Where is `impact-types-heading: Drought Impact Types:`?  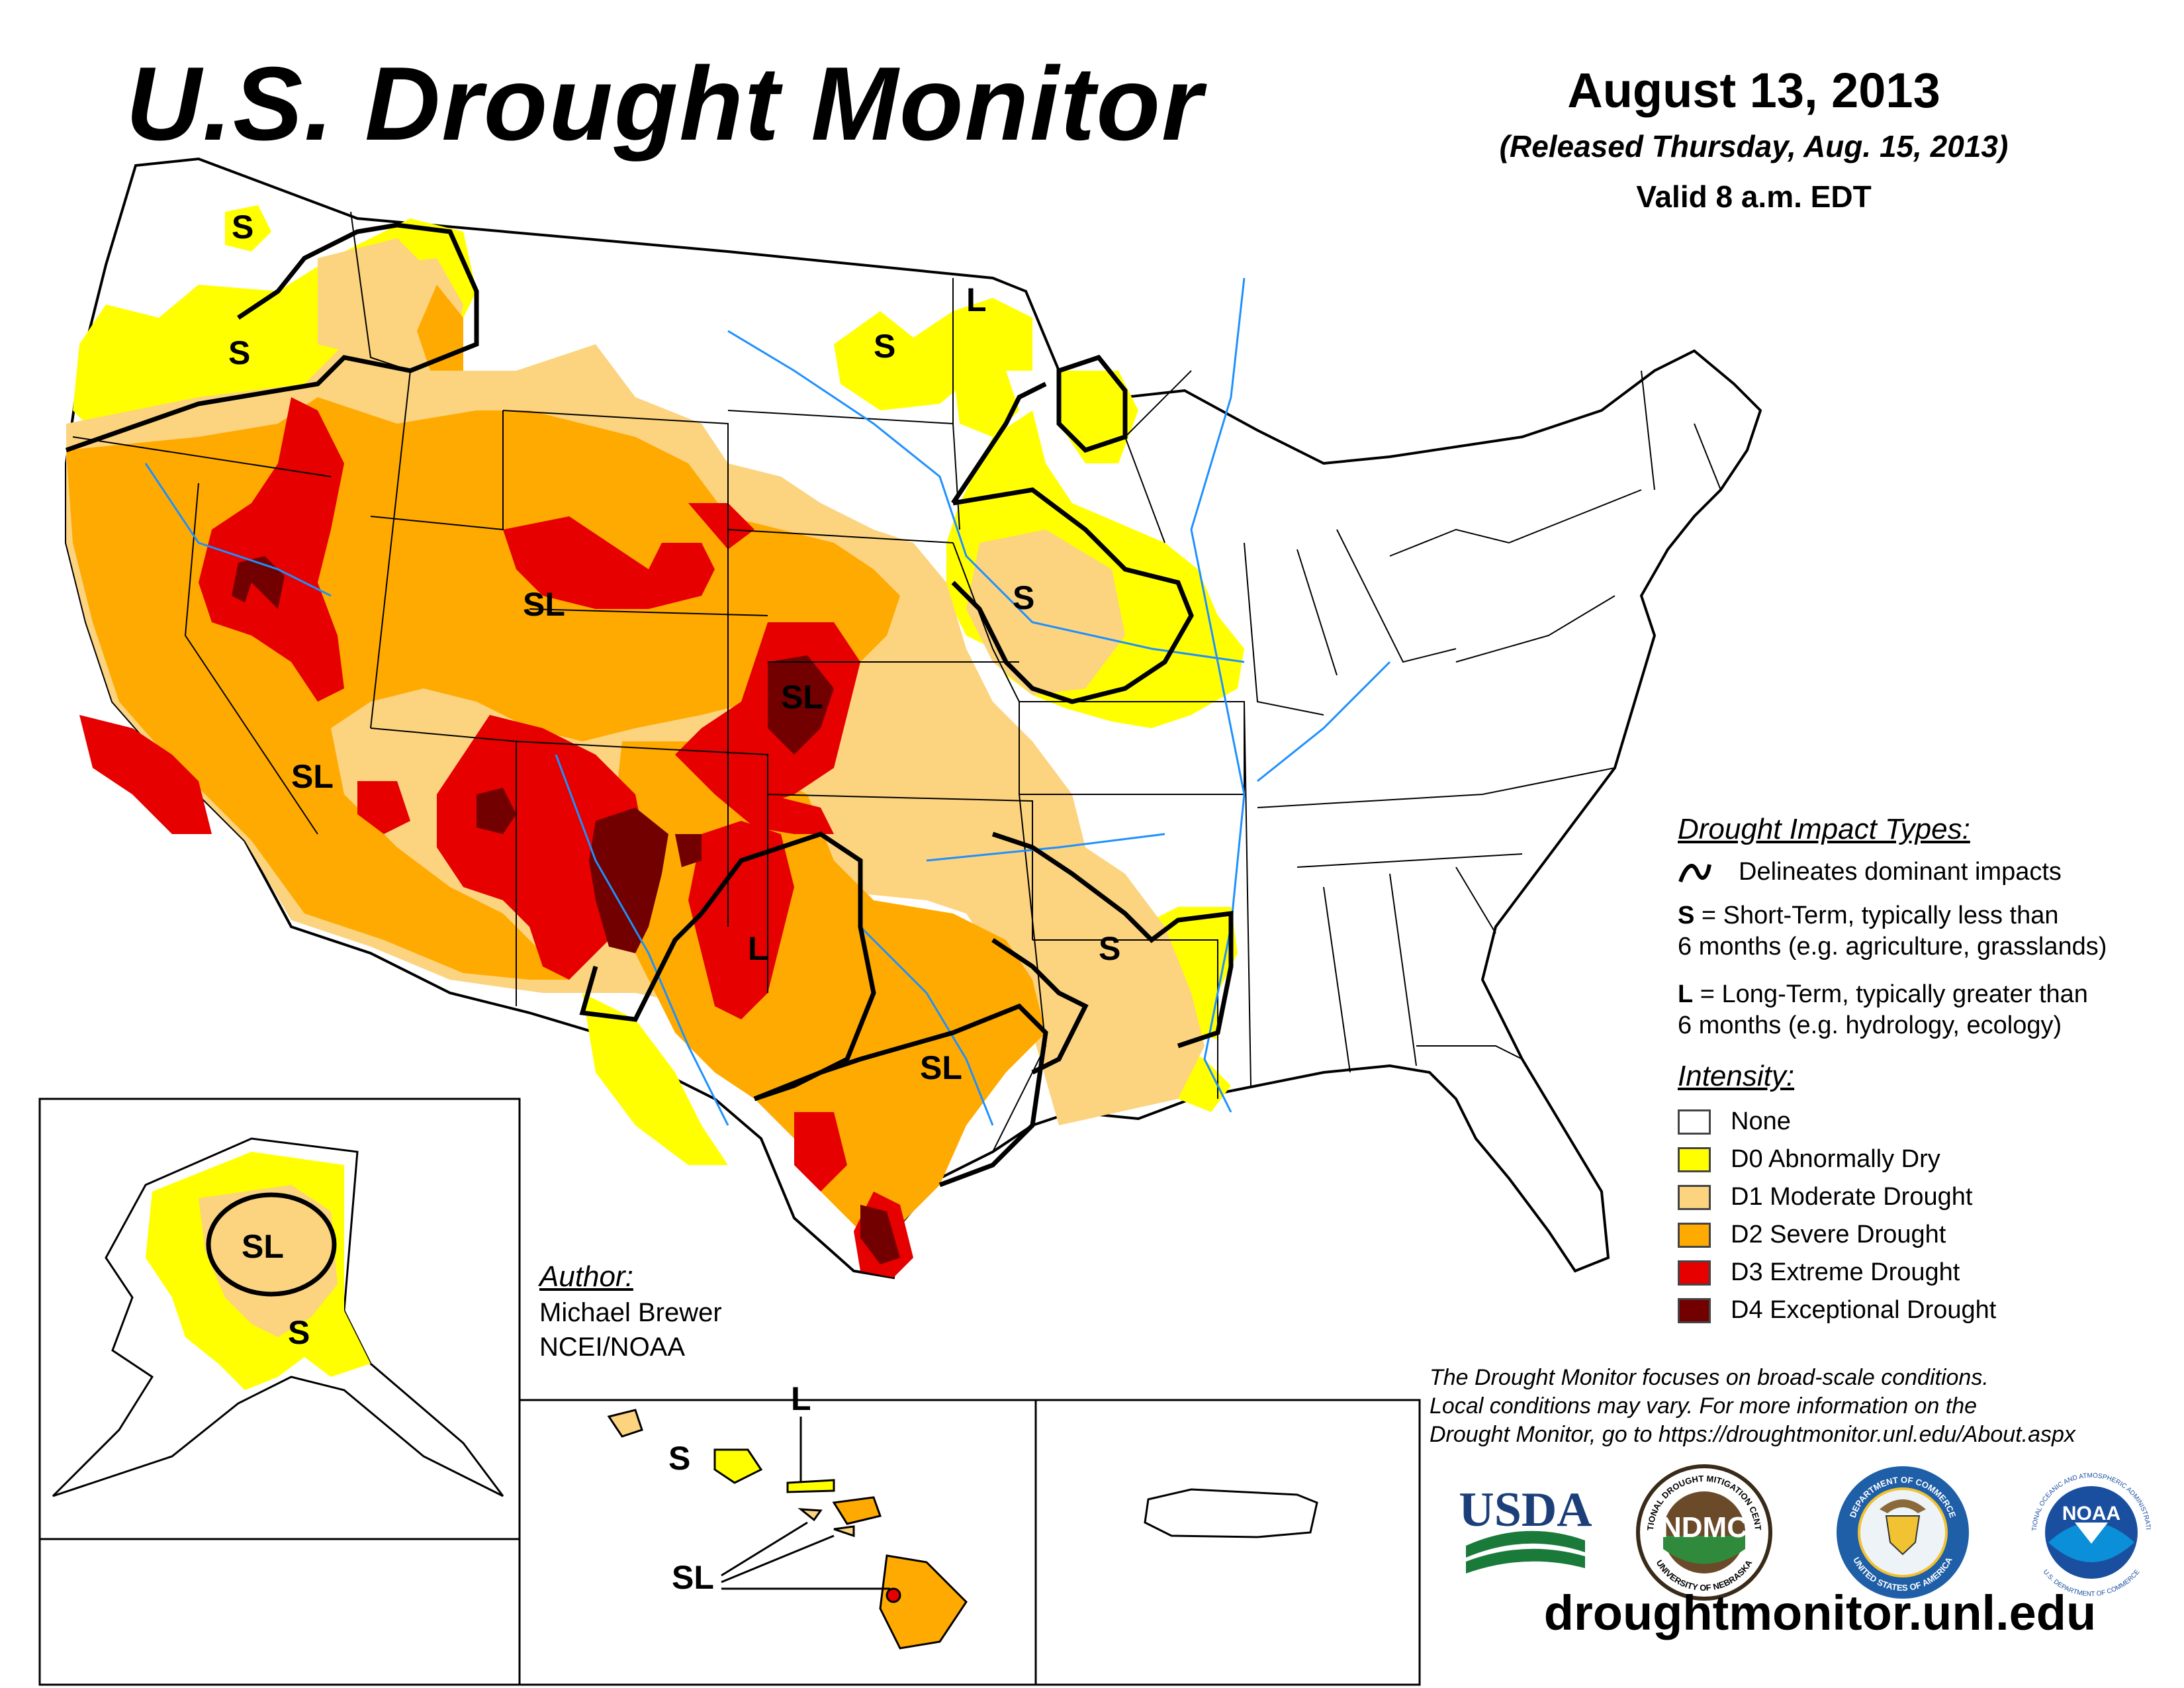
impact-types-heading: Drought Impact Types: is located at coordinates (1824, 829).